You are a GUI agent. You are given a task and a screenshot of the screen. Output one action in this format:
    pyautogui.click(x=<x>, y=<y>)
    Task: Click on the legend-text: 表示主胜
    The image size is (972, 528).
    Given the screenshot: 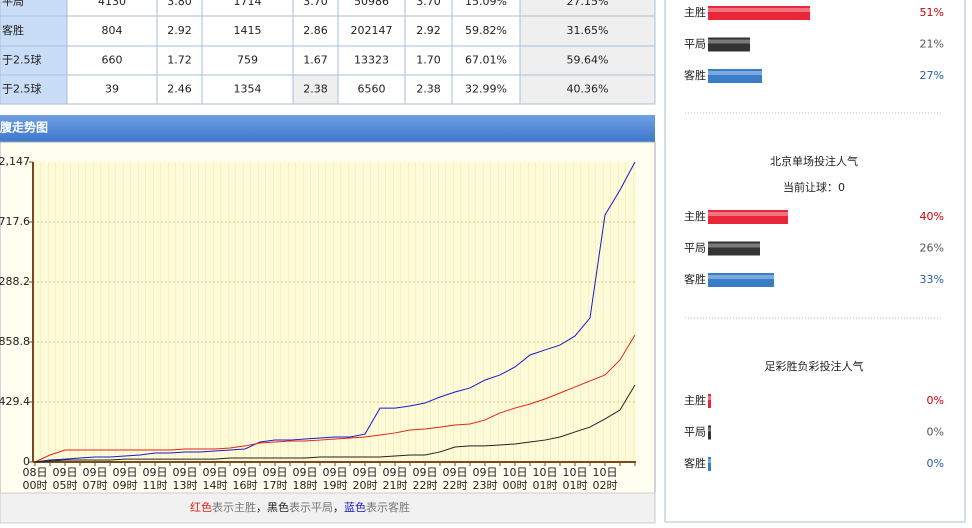 What is the action you would take?
    pyautogui.click(x=234, y=507)
    